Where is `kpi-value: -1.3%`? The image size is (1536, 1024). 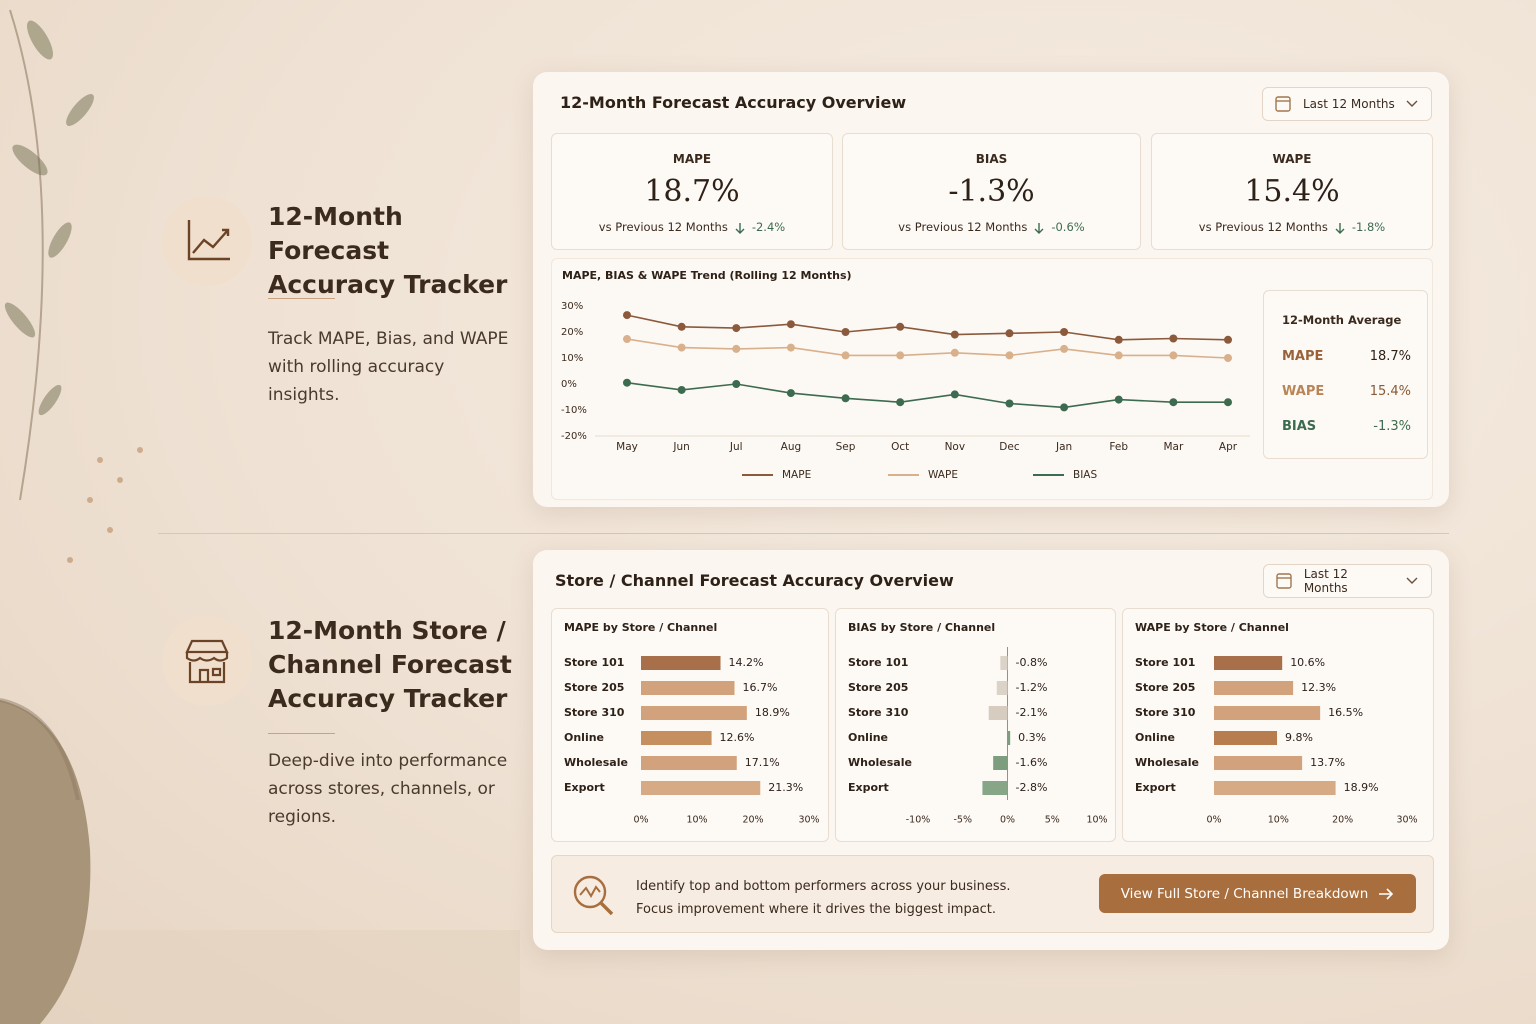
kpi-value: -1.3% is located at coordinates (991, 191).